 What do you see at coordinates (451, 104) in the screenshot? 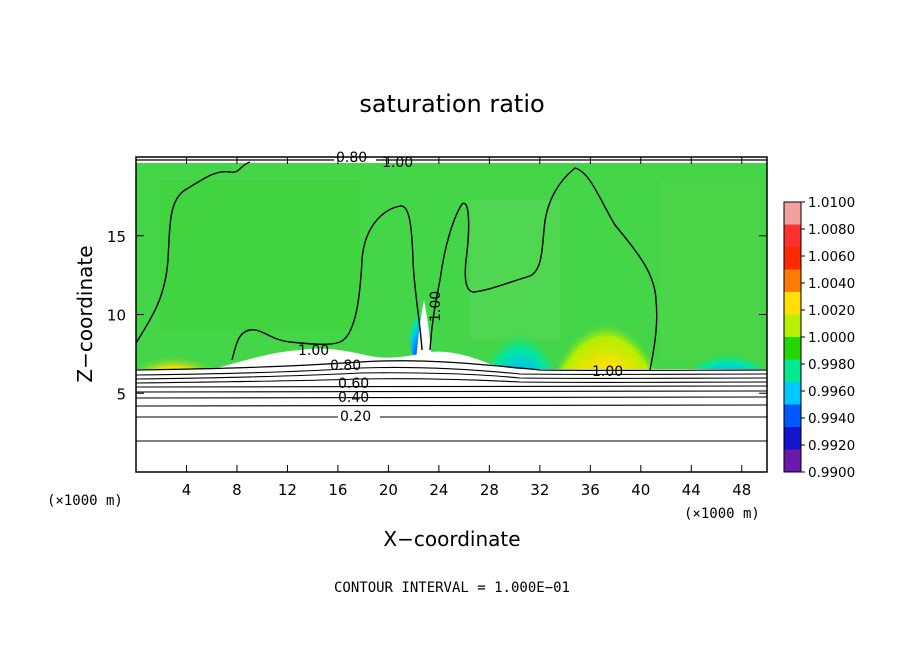
I see `chart-title: saturation ratio` at bounding box center [451, 104].